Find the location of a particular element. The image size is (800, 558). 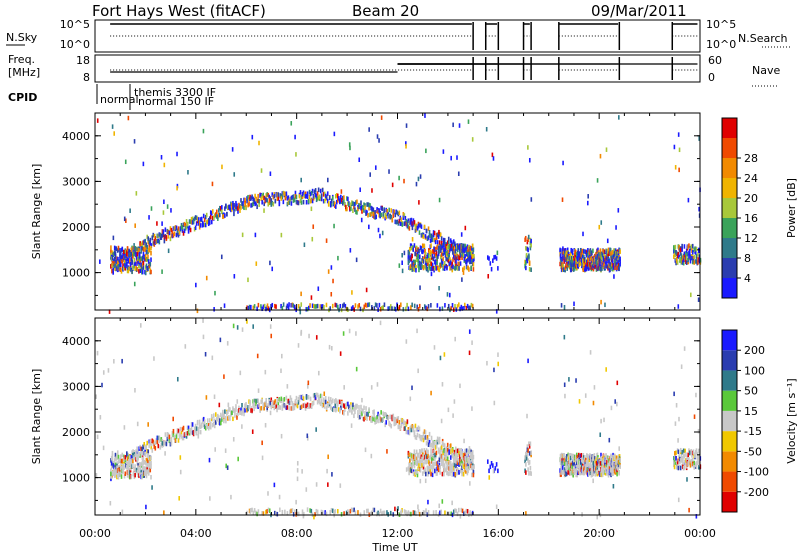

colorbar-swatch is located at coordinates (729, 421).